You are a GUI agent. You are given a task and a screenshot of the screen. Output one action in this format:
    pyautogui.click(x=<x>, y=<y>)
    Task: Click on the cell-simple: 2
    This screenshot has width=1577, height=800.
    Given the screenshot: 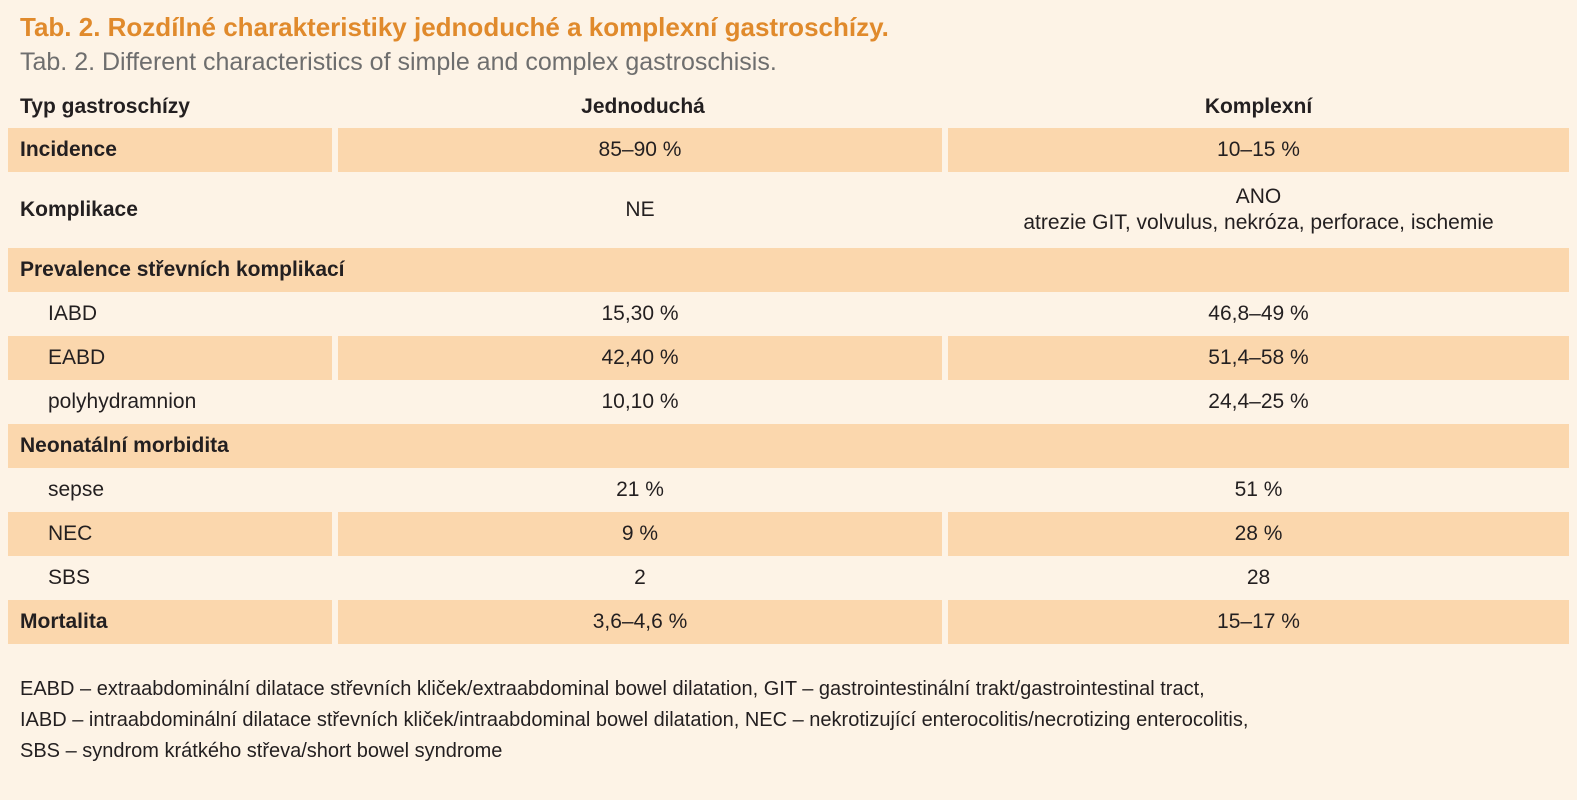 What is the action you would take?
    pyautogui.click(x=640, y=577)
    